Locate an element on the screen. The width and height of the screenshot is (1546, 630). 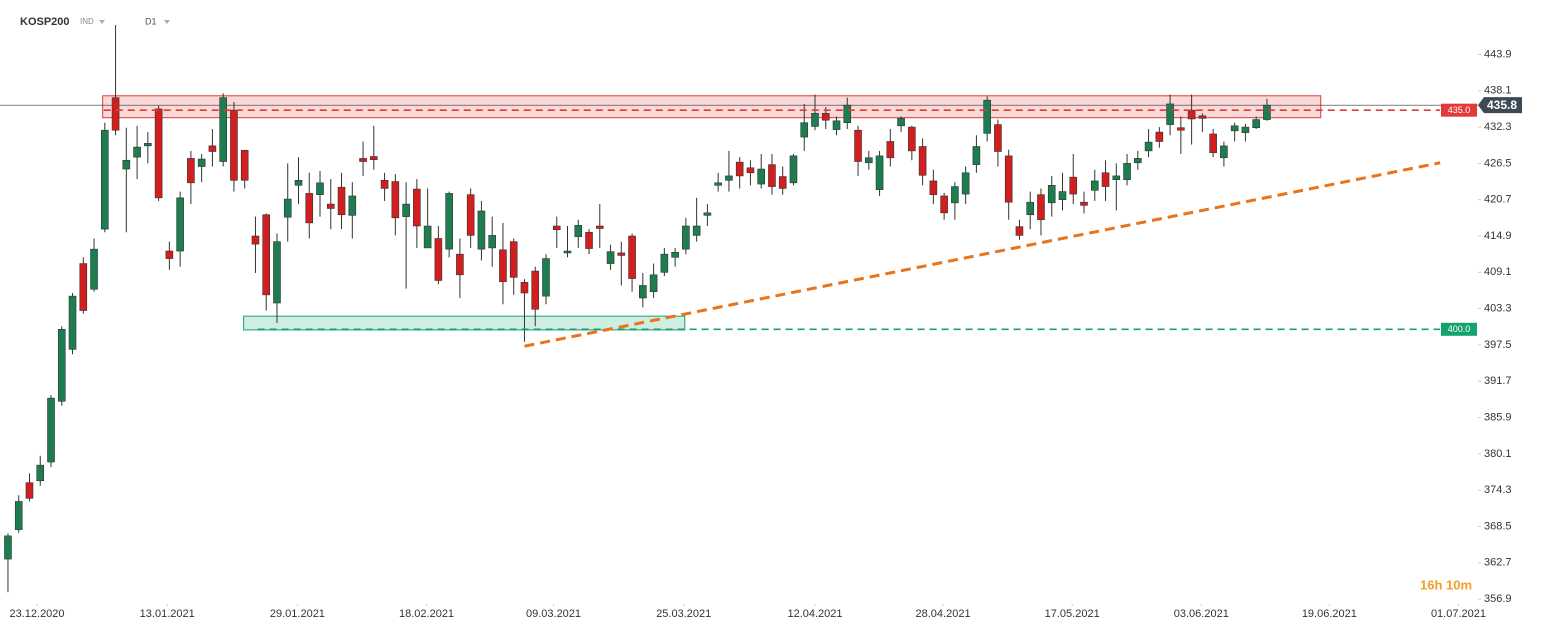
y-tick-label: 397.5 is located at coordinates (1498, 345).